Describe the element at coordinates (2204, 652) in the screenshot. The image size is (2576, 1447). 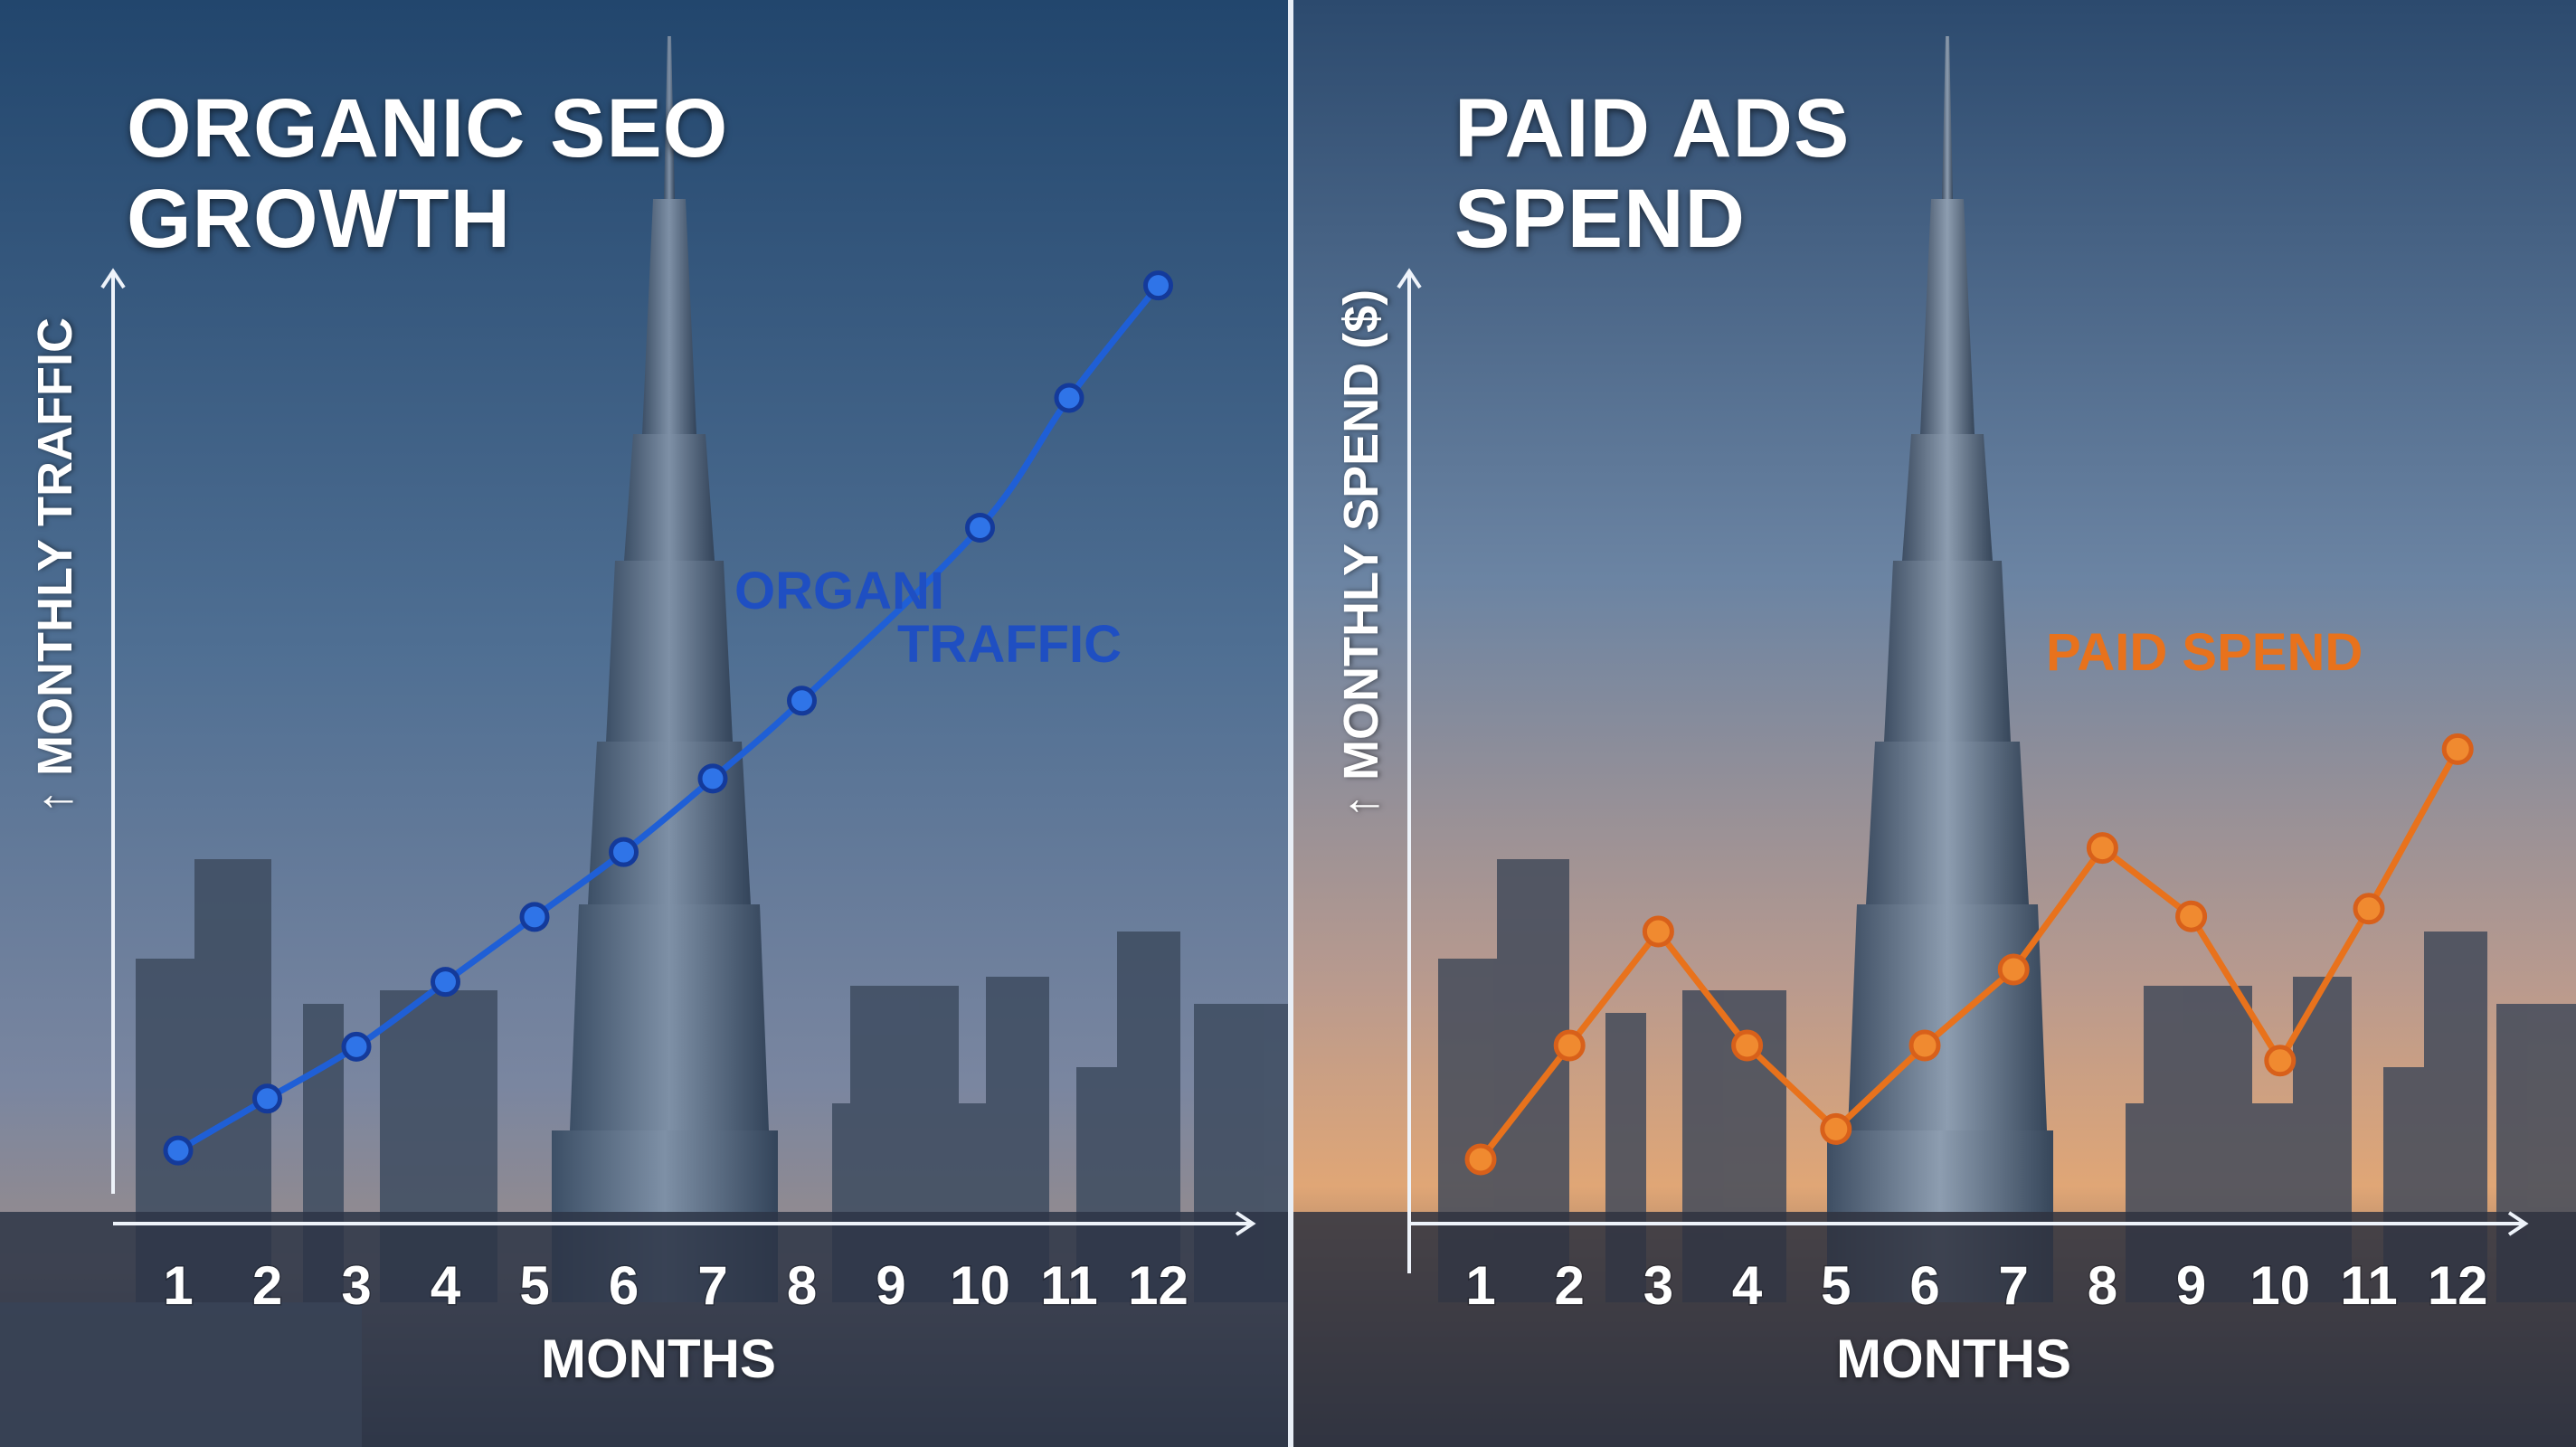
I see `series-label-paid-spend: PAID SPEND` at that location.